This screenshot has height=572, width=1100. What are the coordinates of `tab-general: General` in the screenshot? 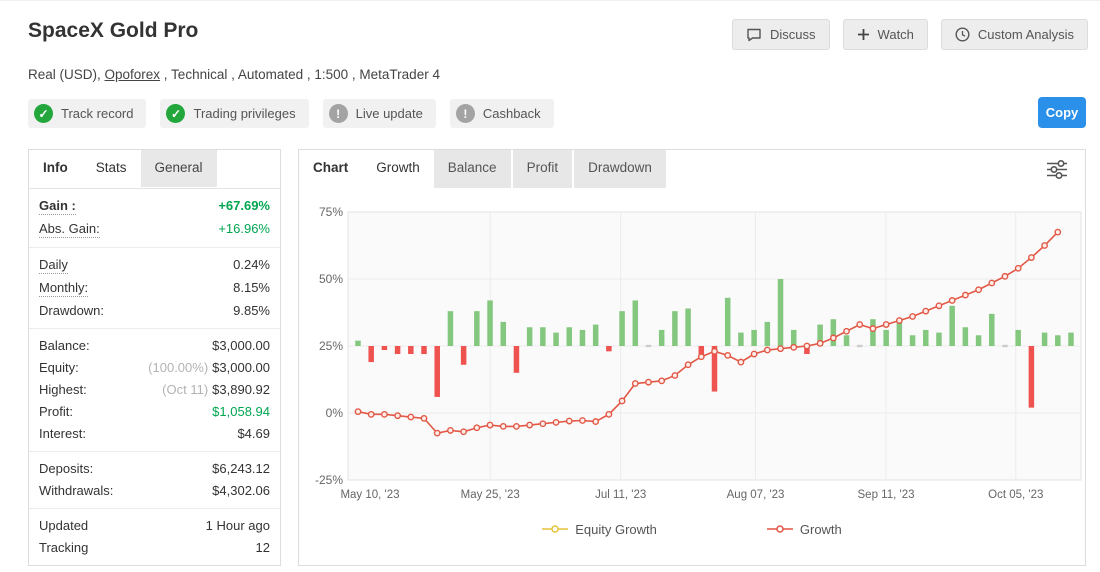 It's located at (178, 168).